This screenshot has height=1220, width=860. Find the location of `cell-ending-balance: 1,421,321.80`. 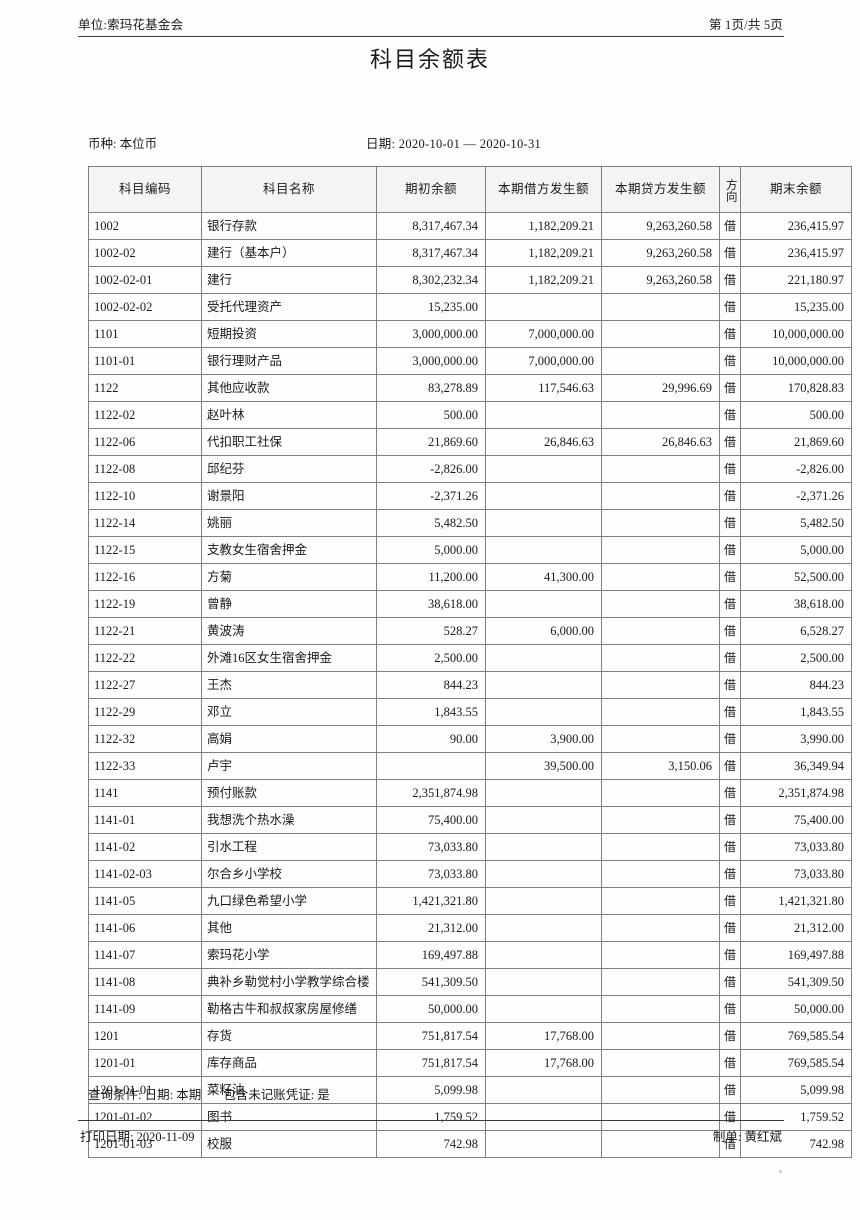

cell-ending-balance: 1,421,321.80 is located at coordinates (796, 901).